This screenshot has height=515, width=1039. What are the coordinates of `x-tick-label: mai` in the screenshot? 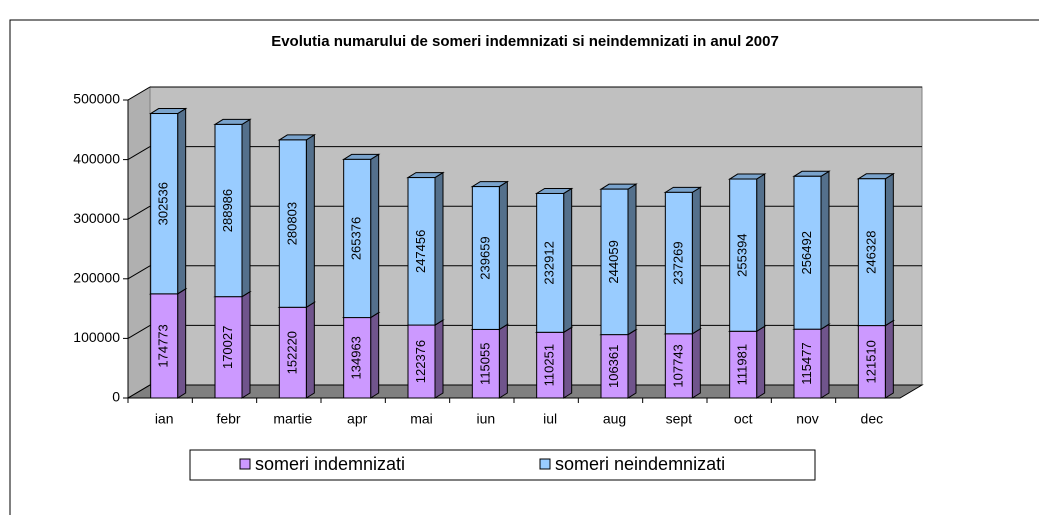 It's located at (421, 419).